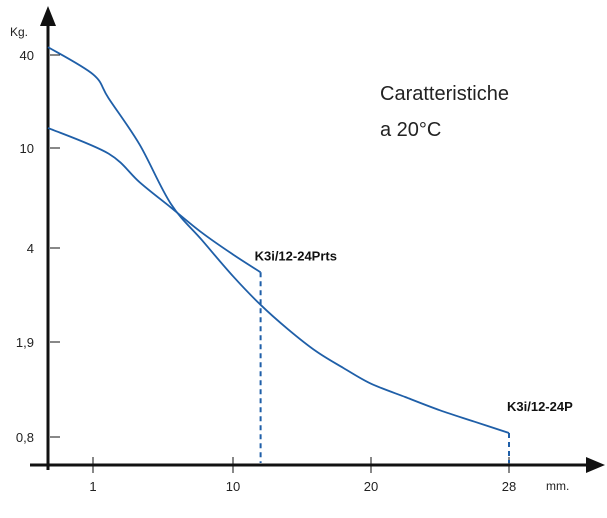  Describe the element at coordinates (302, 475) in the screenshot. I see `x-ticks: 1 10 20 28` at that location.